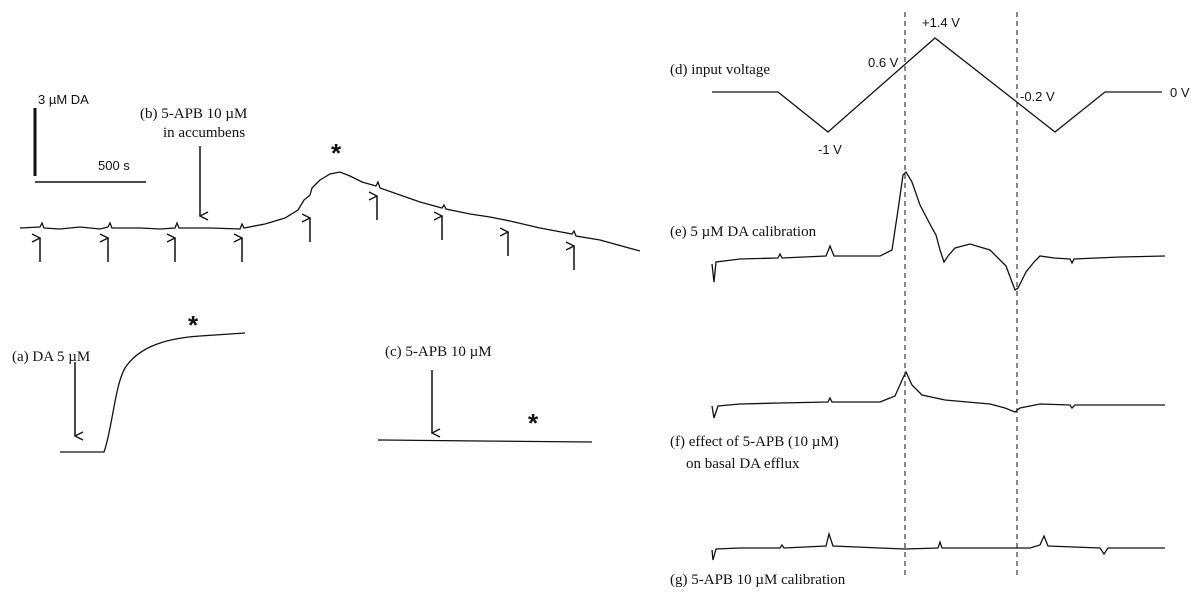 Image resolution: width=1196 pixels, height=594 pixels. Describe the element at coordinates (1037, 96) in the screenshot. I see `voltage-label: -0.2 V` at that location.